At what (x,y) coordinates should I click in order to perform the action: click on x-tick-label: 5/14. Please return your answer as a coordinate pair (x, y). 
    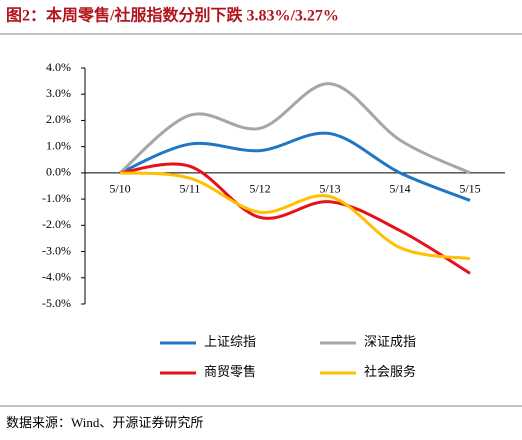
    Looking at the image, I should click on (399, 189).